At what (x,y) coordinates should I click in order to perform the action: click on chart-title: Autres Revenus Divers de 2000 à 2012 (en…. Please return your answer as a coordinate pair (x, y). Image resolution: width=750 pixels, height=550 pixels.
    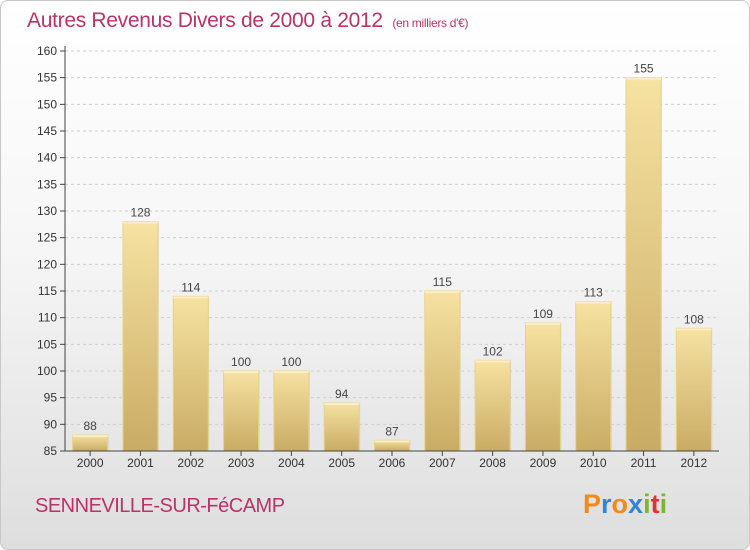
    Looking at the image, I should click on (248, 21).